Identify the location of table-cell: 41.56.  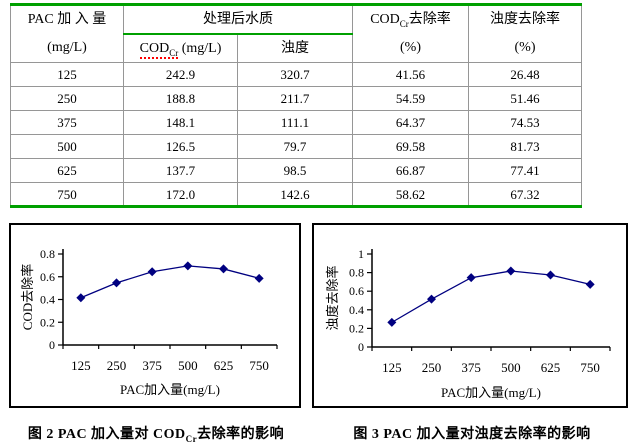
(410, 74).